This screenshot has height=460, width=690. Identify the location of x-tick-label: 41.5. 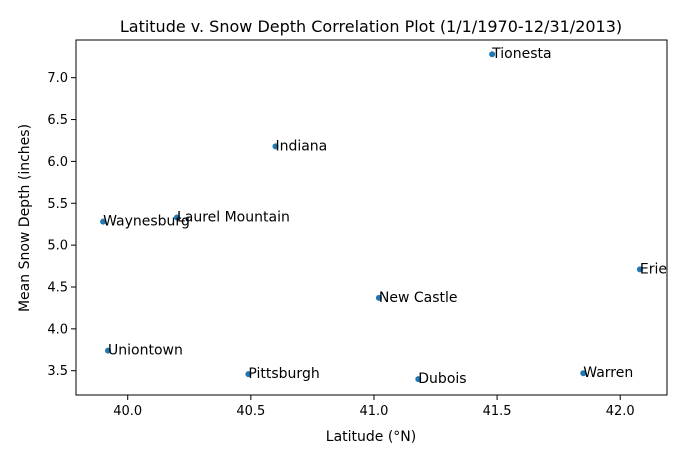
(497, 411).